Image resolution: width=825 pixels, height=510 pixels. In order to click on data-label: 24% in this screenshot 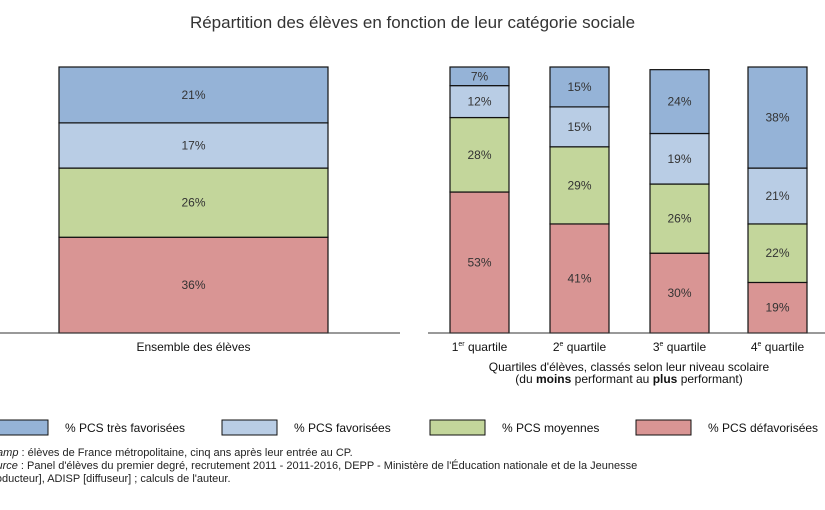, I will do `click(679, 102)`.